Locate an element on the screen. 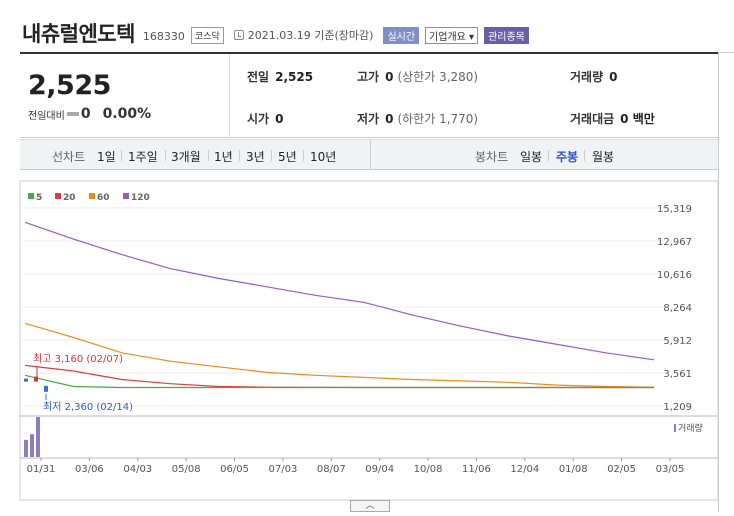  x-tick-label: 09/04 is located at coordinates (379, 469).